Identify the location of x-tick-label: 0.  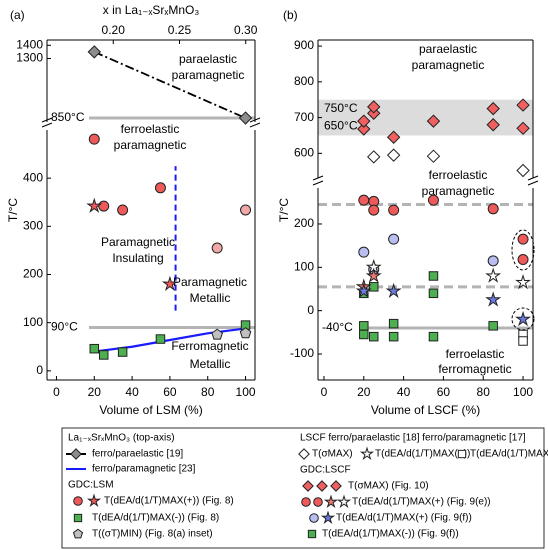
(324, 392).